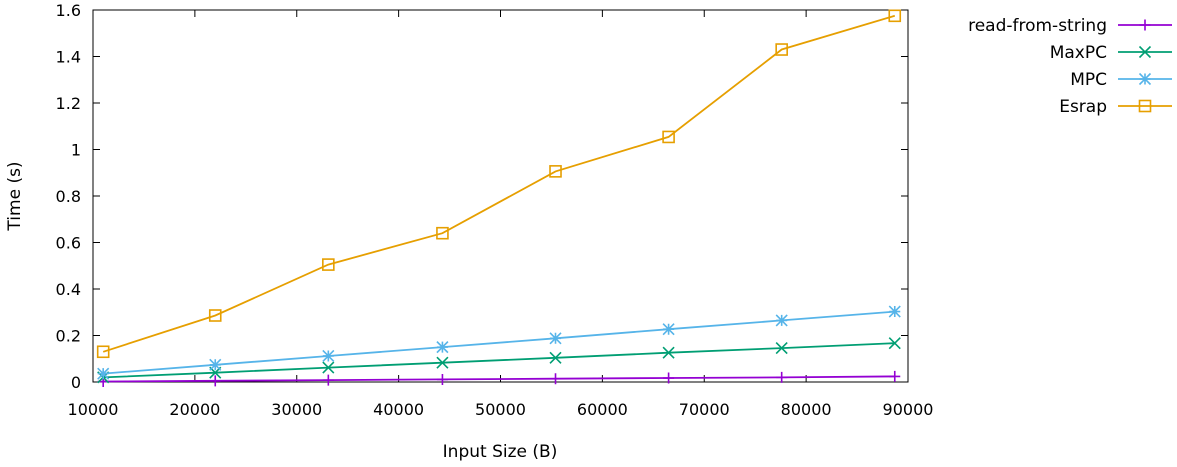 Image resolution: width=1177 pixels, height=467 pixels. I want to click on y-tick-label: 1.2, so click(68, 103).